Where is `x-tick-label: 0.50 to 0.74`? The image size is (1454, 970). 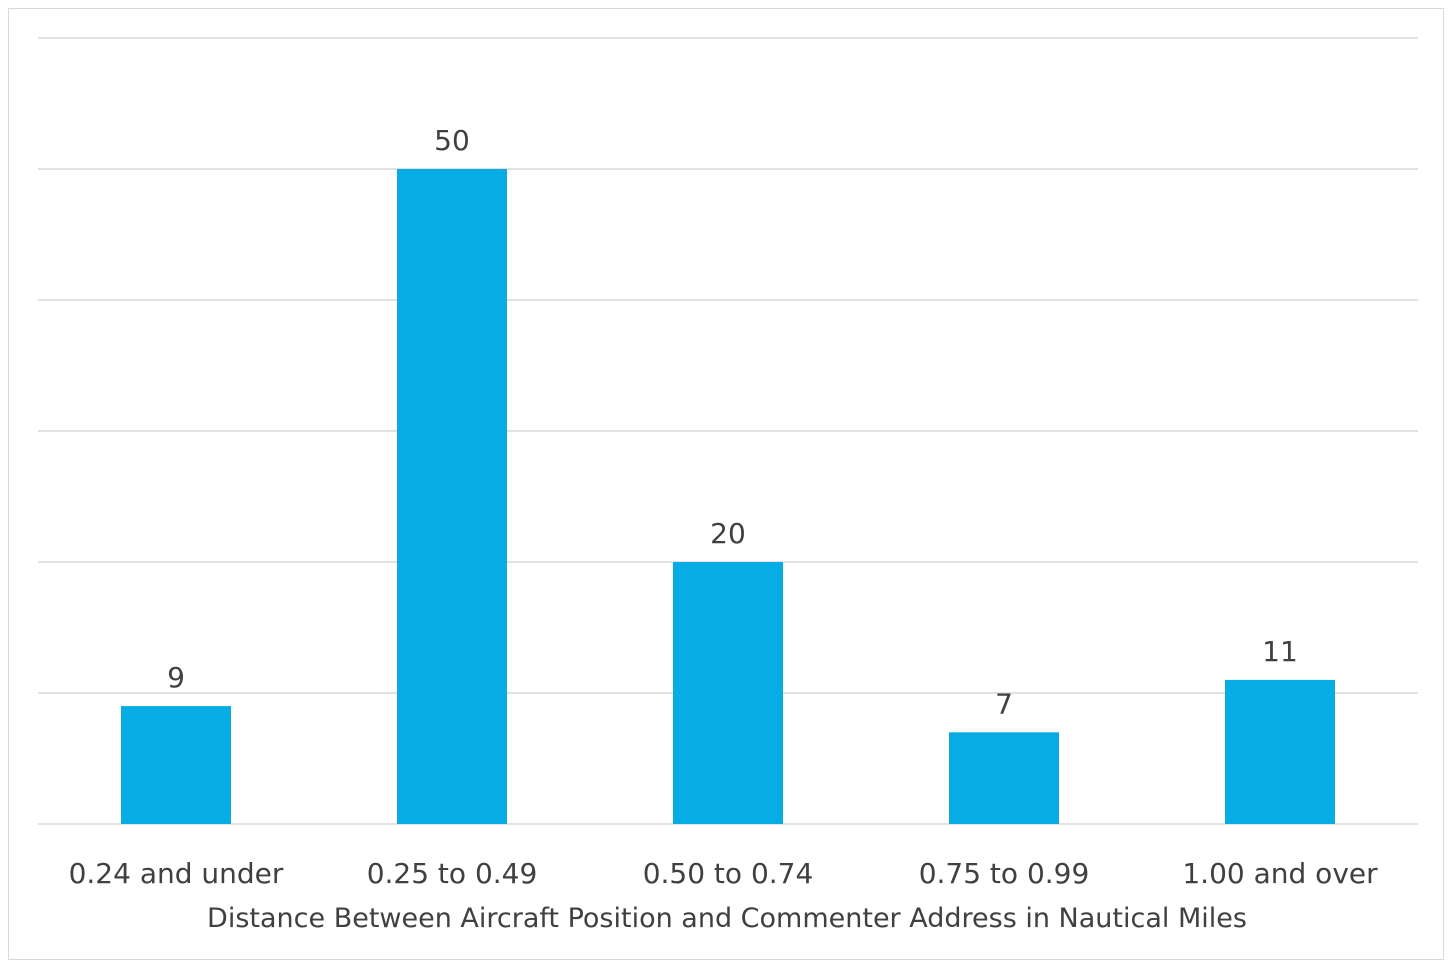 x-tick-label: 0.50 to 0.74 is located at coordinates (728, 873).